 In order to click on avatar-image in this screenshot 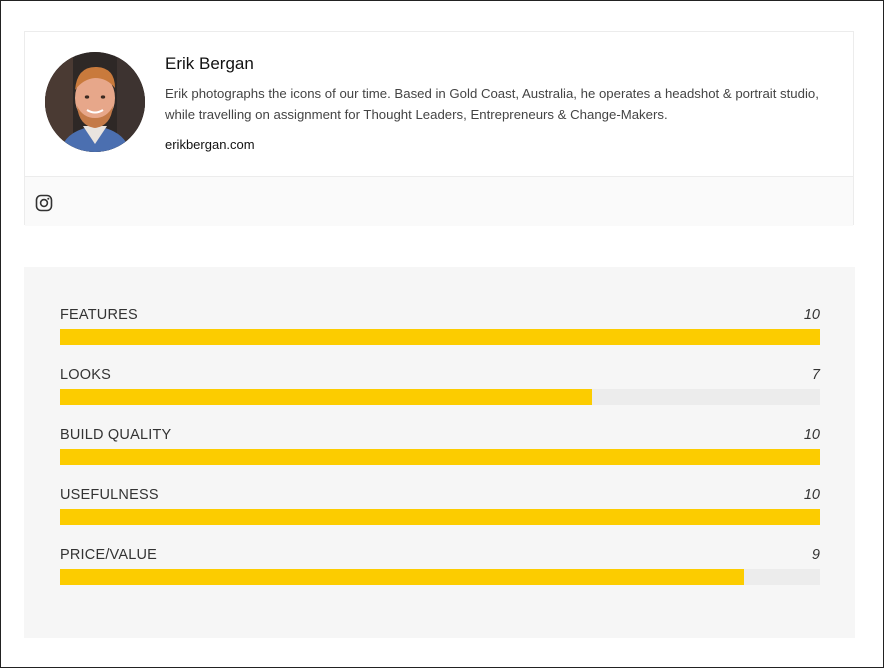, I will do `click(95, 102)`.